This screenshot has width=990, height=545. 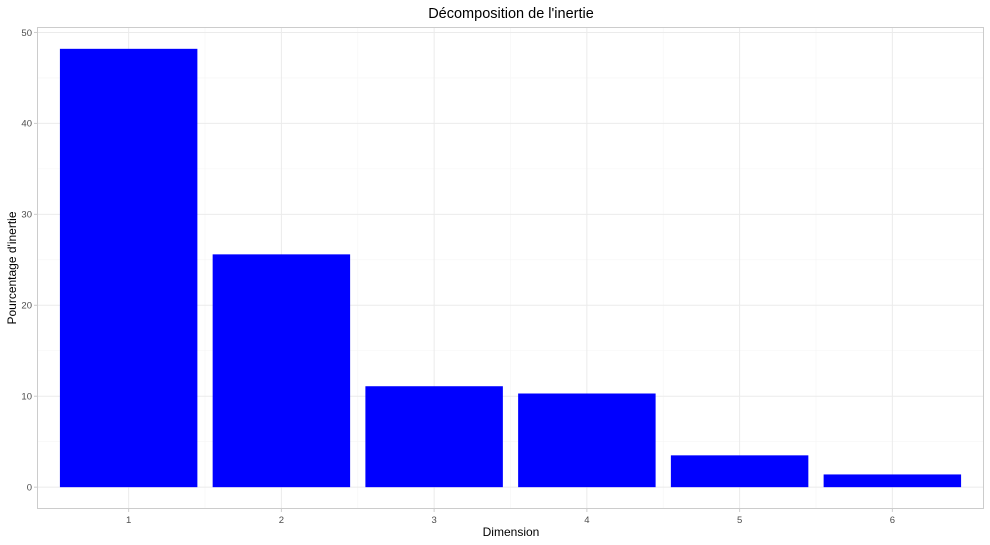 What do you see at coordinates (128, 520) in the screenshot?
I see `x-tick-label: 1` at bounding box center [128, 520].